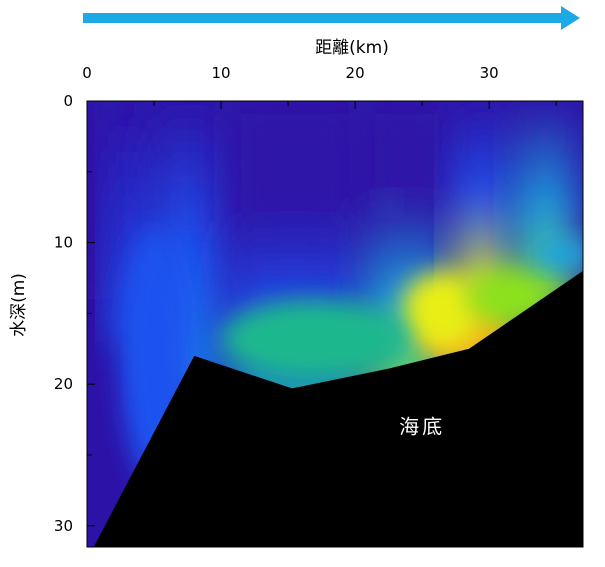 The width and height of the screenshot is (605, 567). I want to click on direction-arrow-shaft, so click(324, 18).